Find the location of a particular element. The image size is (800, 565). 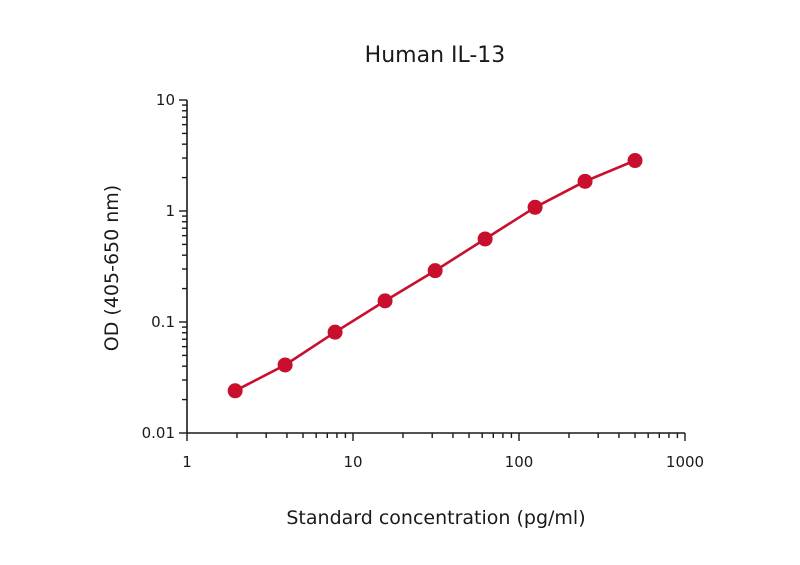

x-tick-label: 1000 is located at coordinates (685, 462).